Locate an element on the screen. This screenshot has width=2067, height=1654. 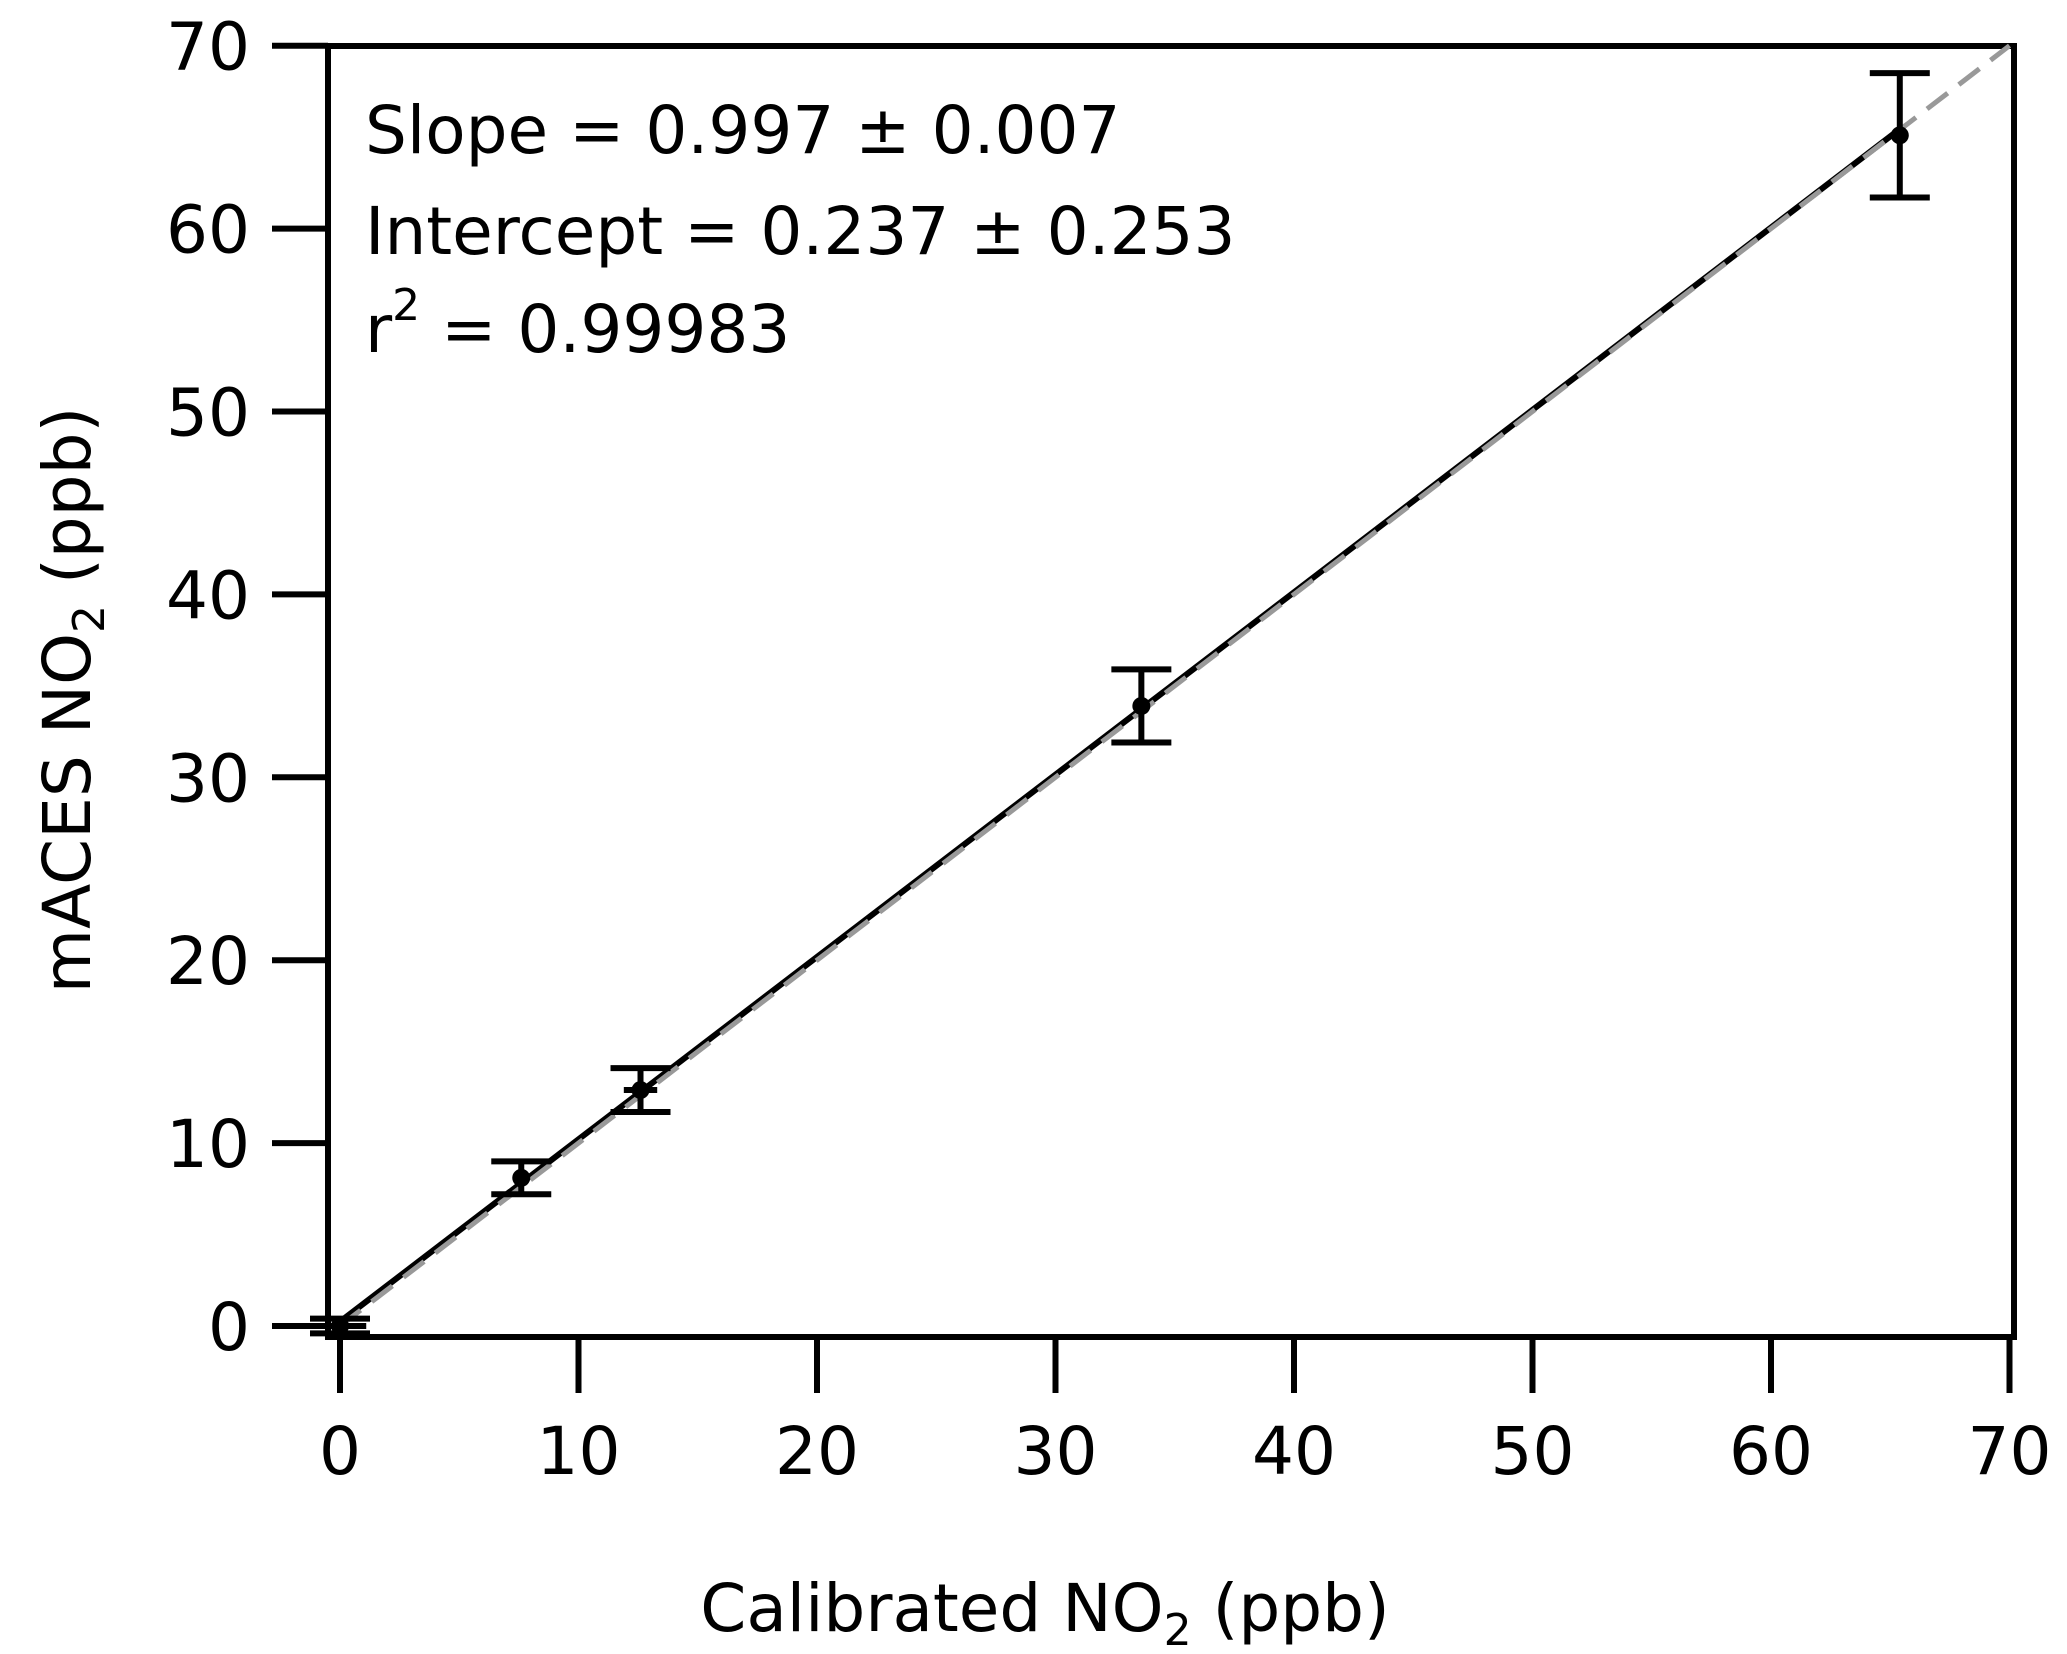
y-tick-label: 20 is located at coordinates (208, 961).